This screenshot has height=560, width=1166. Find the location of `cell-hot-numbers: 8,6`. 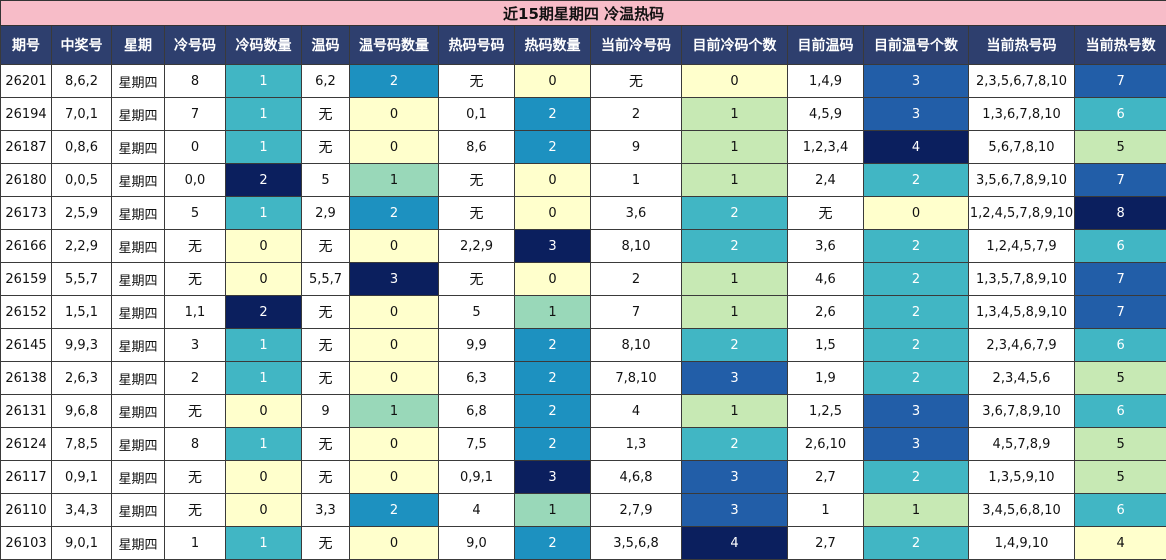

cell-hot-numbers: 8,6 is located at coordinates (477, 147).